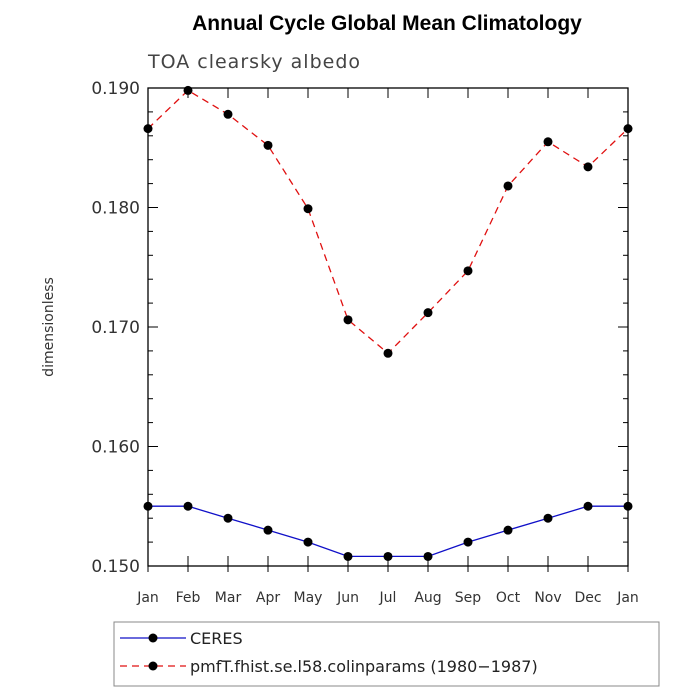  Describe the element at coordinates (115, 209) in the screenshot. I see `y-tick-label: 0.180` at that location.